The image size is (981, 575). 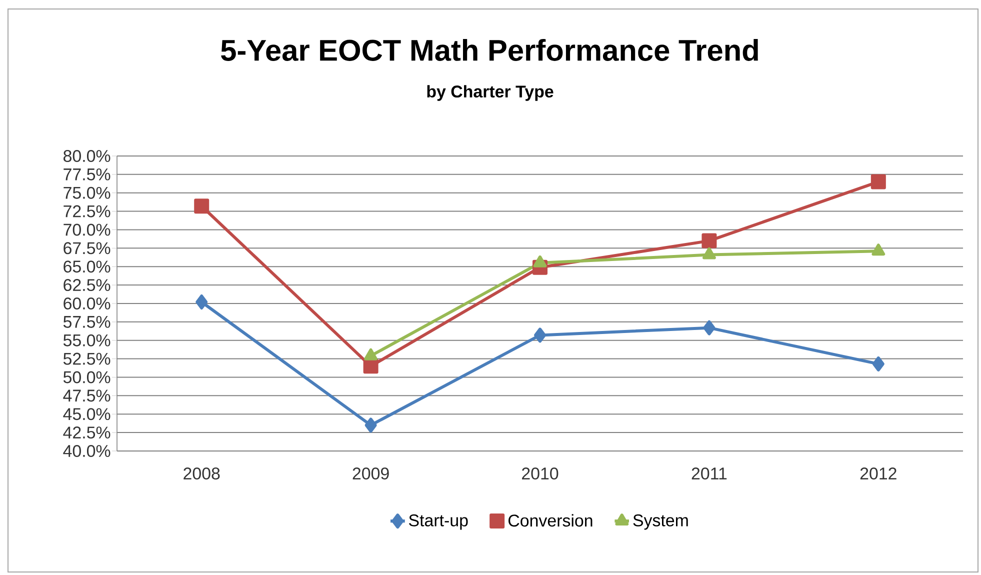 What do you see at coordinates (87, 211) in the screenshot?
I see `y-tick-label: 72.5%` at bounding box center [87, 211].